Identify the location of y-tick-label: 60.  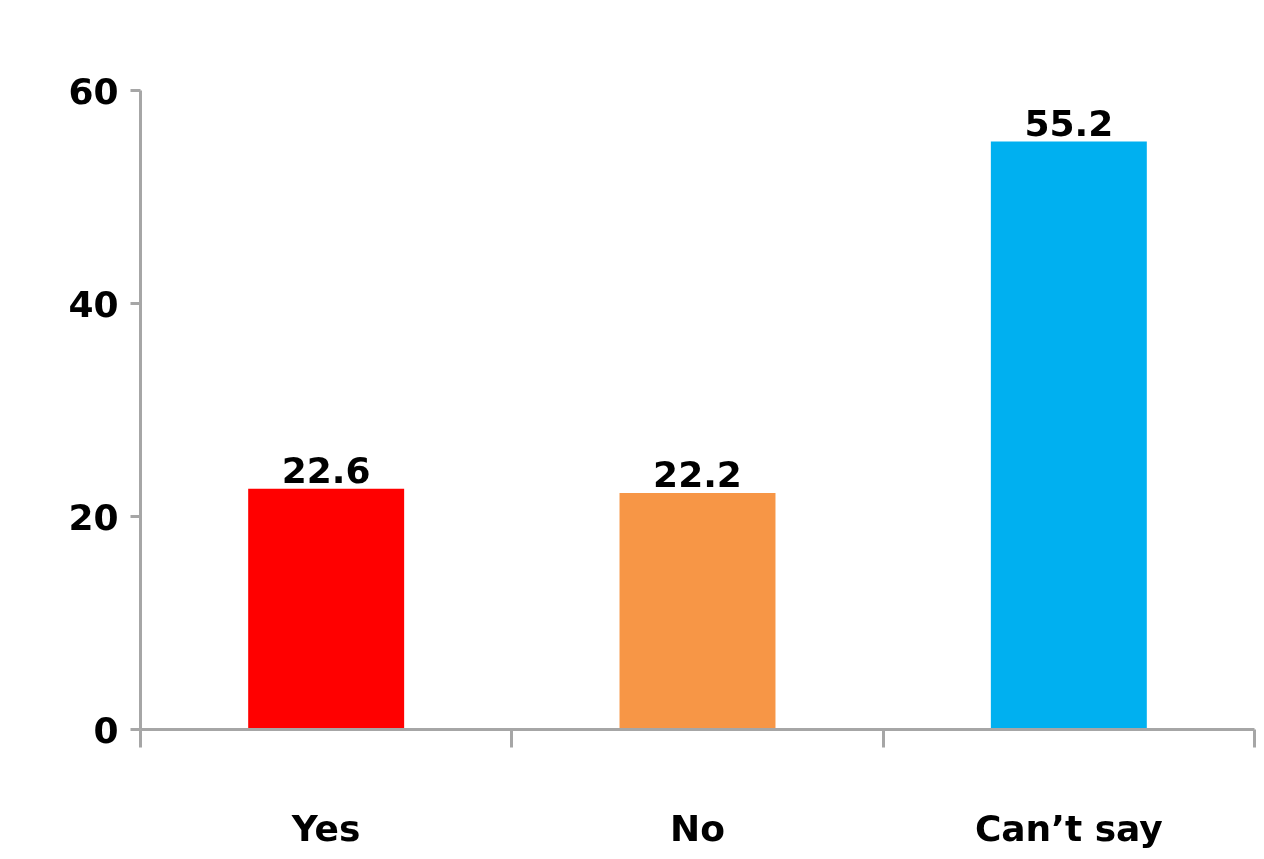
(93, 91).